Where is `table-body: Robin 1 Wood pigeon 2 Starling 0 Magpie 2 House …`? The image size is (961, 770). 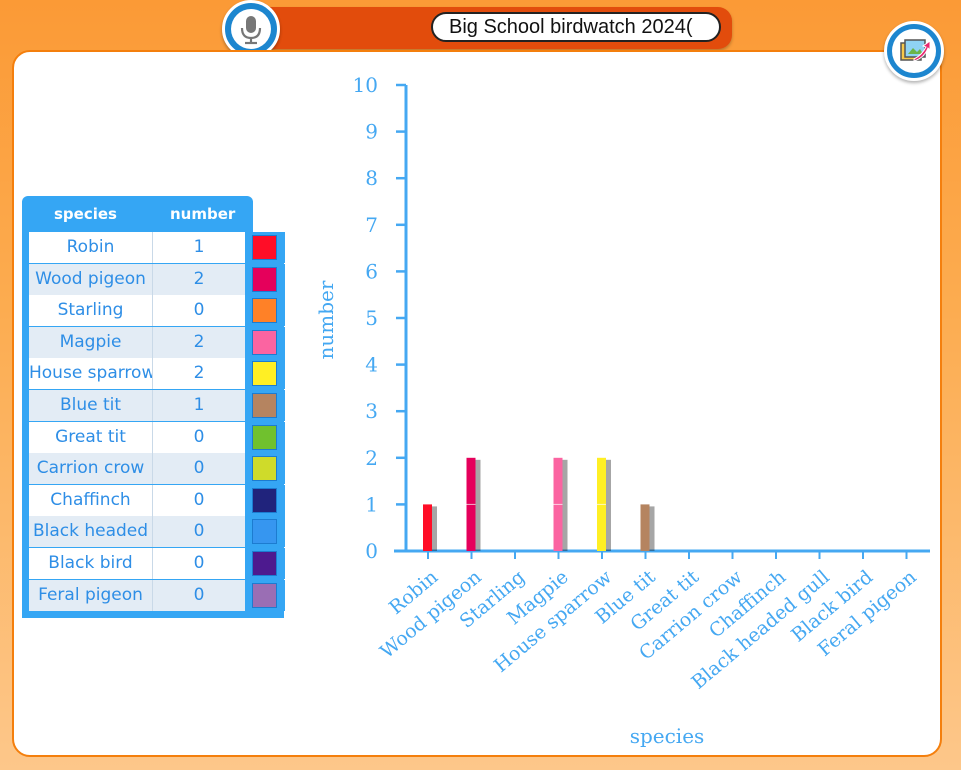 table-body: Robin 1 Wood pigeon 2 Starling 0 Magpie 2 House … is located at coordinates (153, 425).